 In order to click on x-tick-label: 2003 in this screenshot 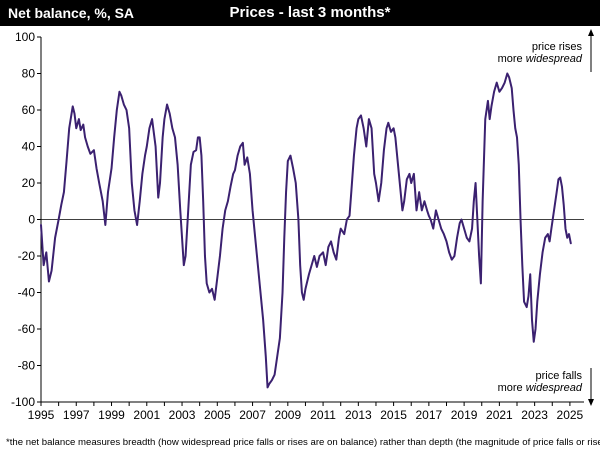, I will do `click(182, 415)`.